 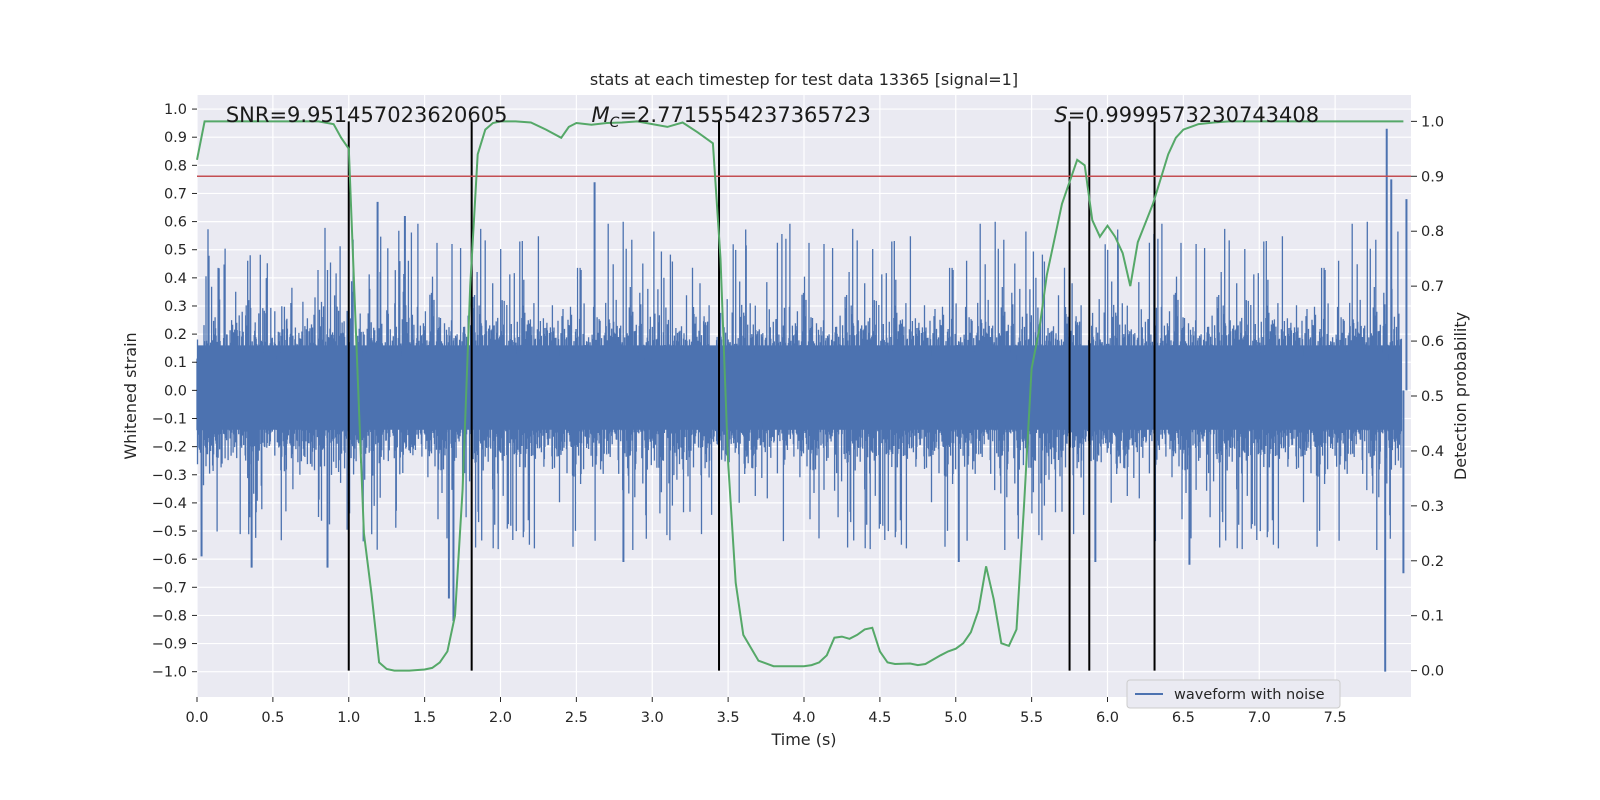 What do you see at coordinates (1432, 287) in the screenshot?
I see `y2-tick-label: 0.7` at bounding box center [1432, 287].